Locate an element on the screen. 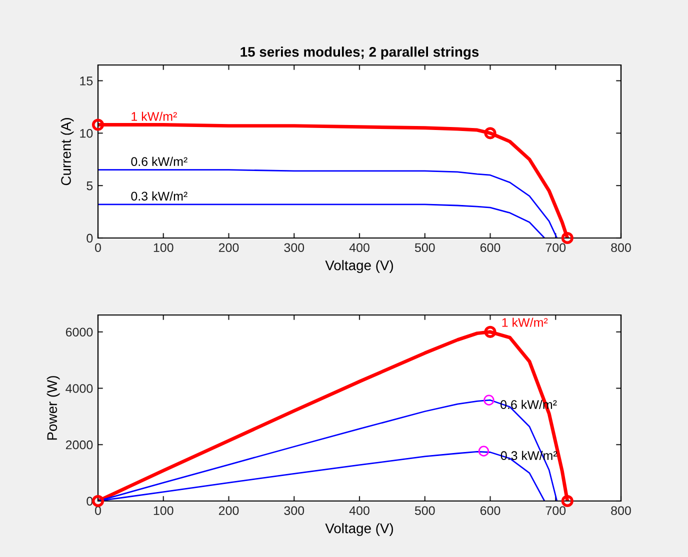 The width and height of the screenshot is (688, 557). y-tick-label: 15 is located at coordinates (86, 81).